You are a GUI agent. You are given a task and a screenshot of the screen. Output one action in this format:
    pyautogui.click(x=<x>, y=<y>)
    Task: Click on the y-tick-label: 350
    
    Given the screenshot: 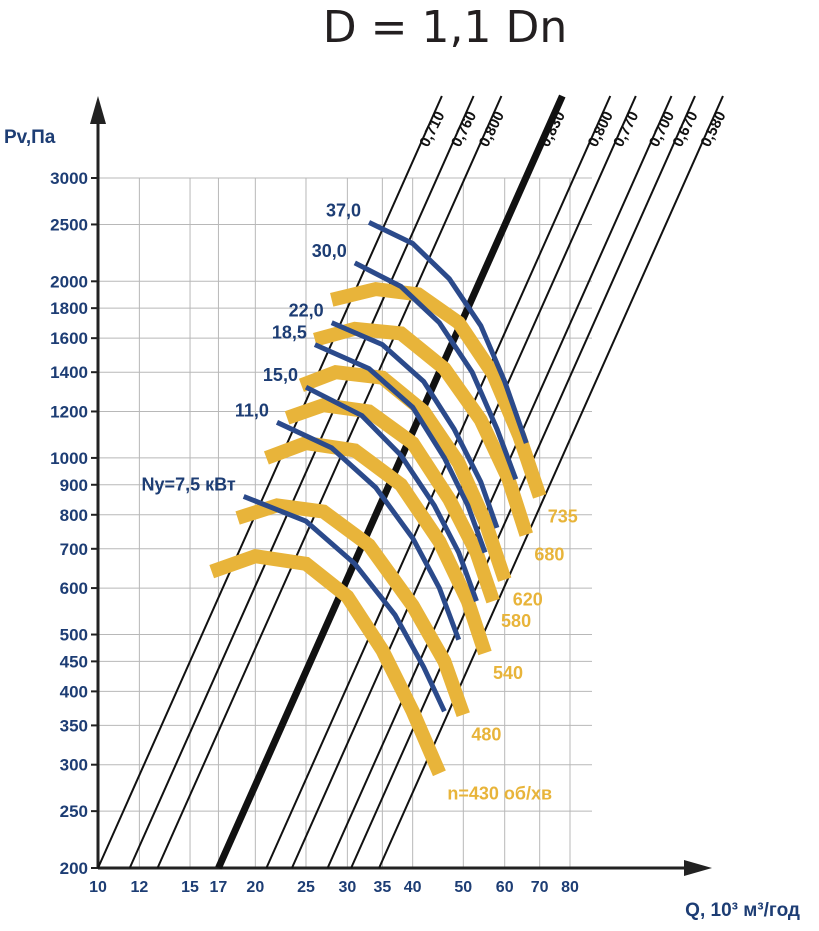 What is the action you would take?
    pyautogui.click(x=74, y=725)
    